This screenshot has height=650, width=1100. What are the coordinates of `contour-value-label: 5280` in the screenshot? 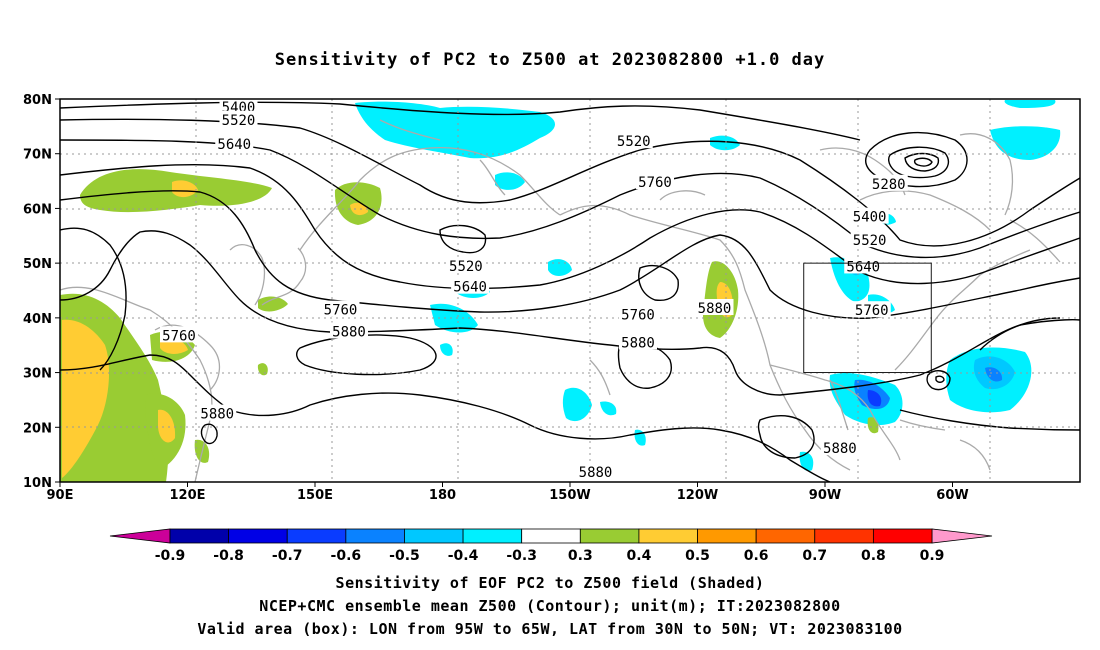 It's located at (889, 185).